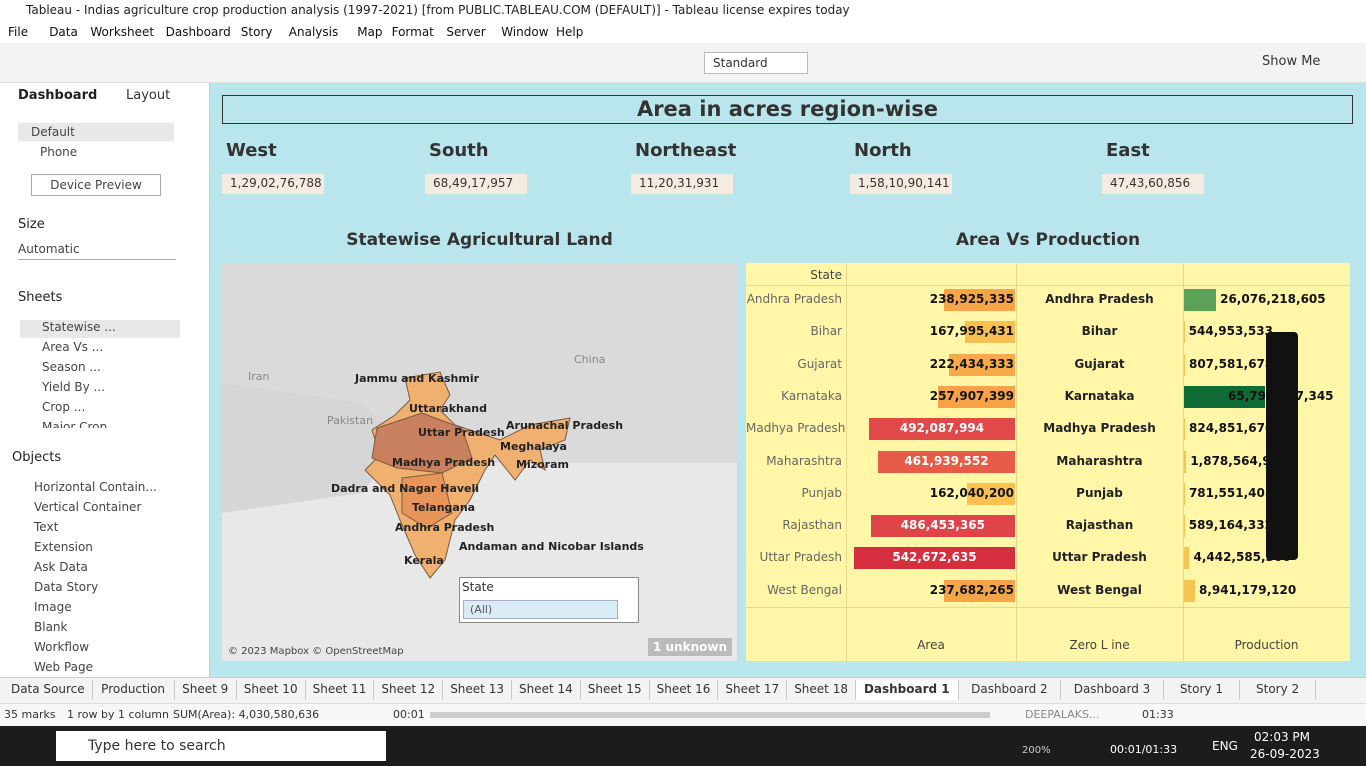 The height and width of the screenshot is (766, 1366). Describe the element at coordinates (122, 32) in the screenshot. I see `menu-item: Worksheet` at that location.